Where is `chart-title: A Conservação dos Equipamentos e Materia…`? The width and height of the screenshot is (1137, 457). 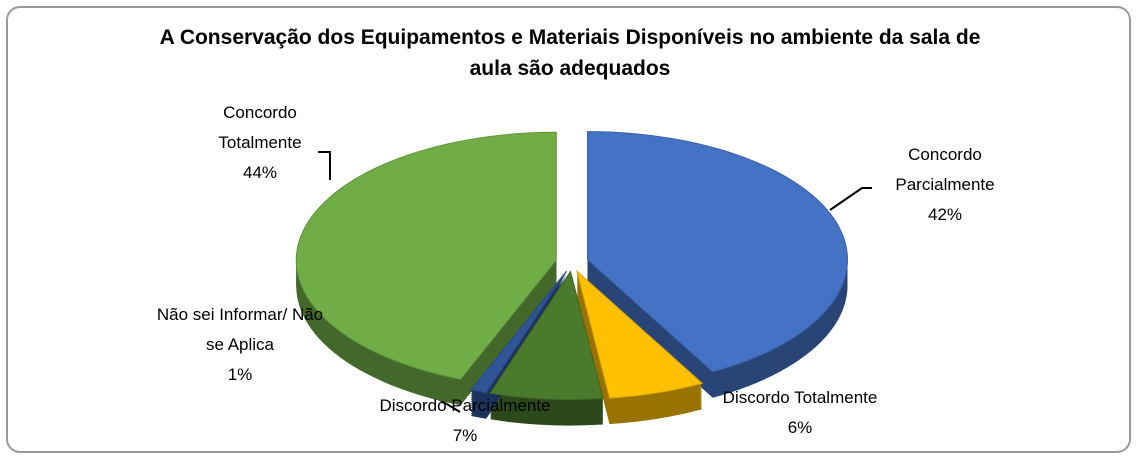 chart-title: A Conservação dos Equipamentos e Materia… is located at coordinates (570, 53).